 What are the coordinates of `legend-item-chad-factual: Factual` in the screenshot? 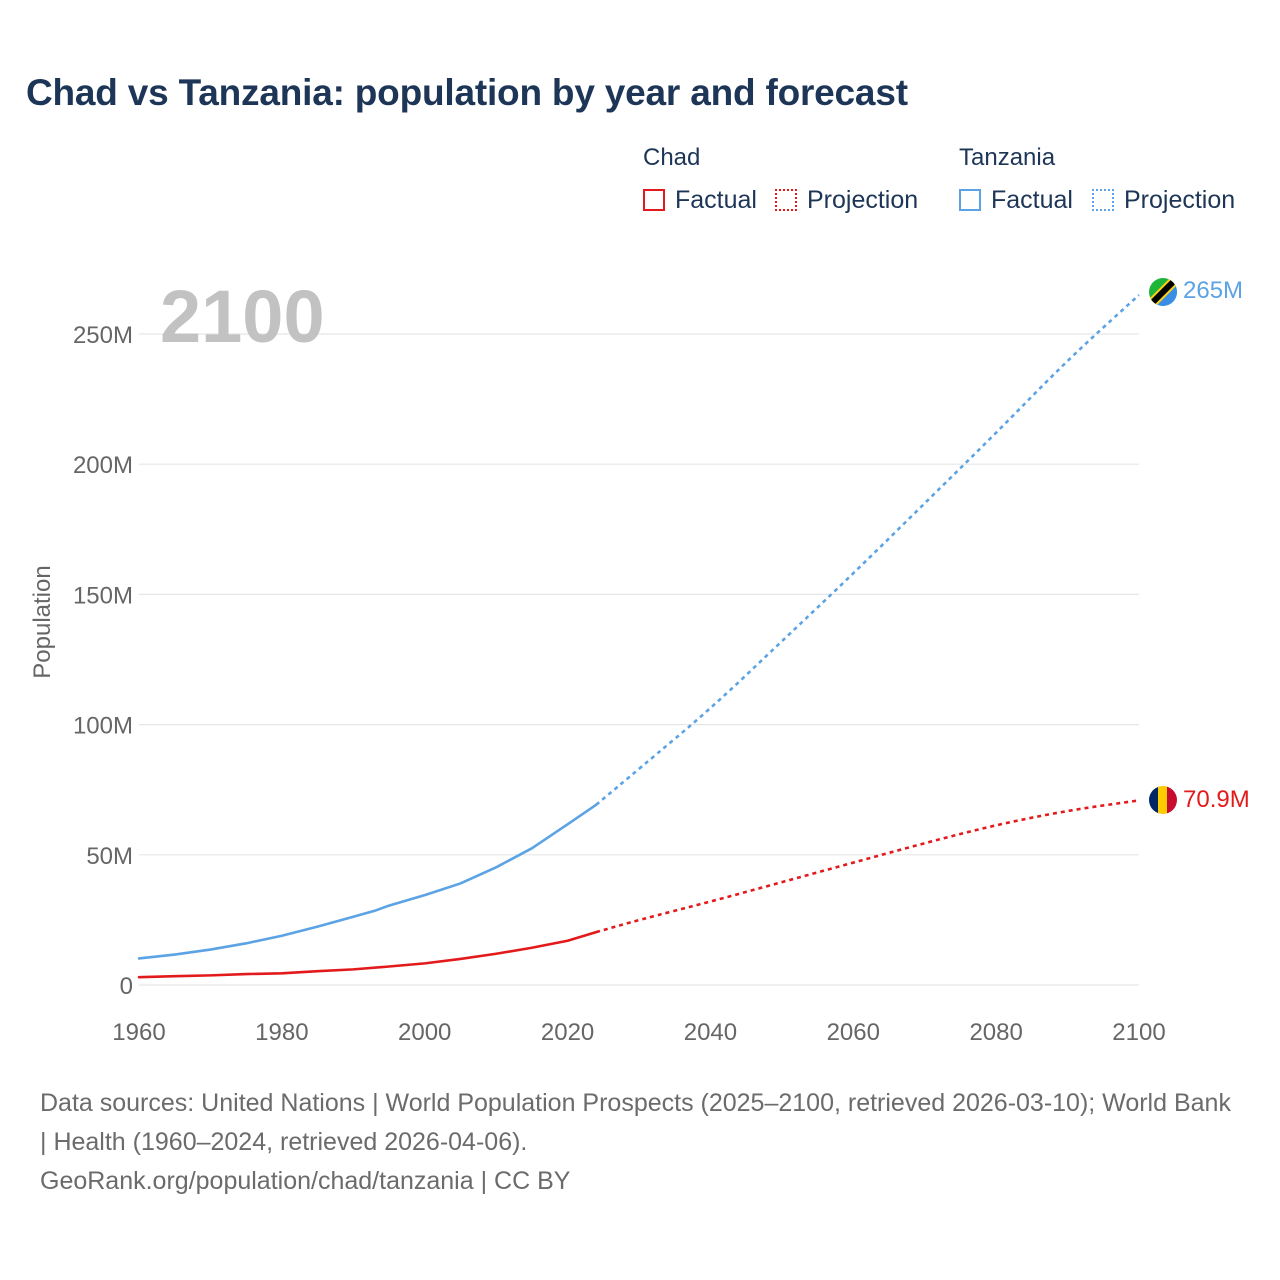 It's located at (700, 200).